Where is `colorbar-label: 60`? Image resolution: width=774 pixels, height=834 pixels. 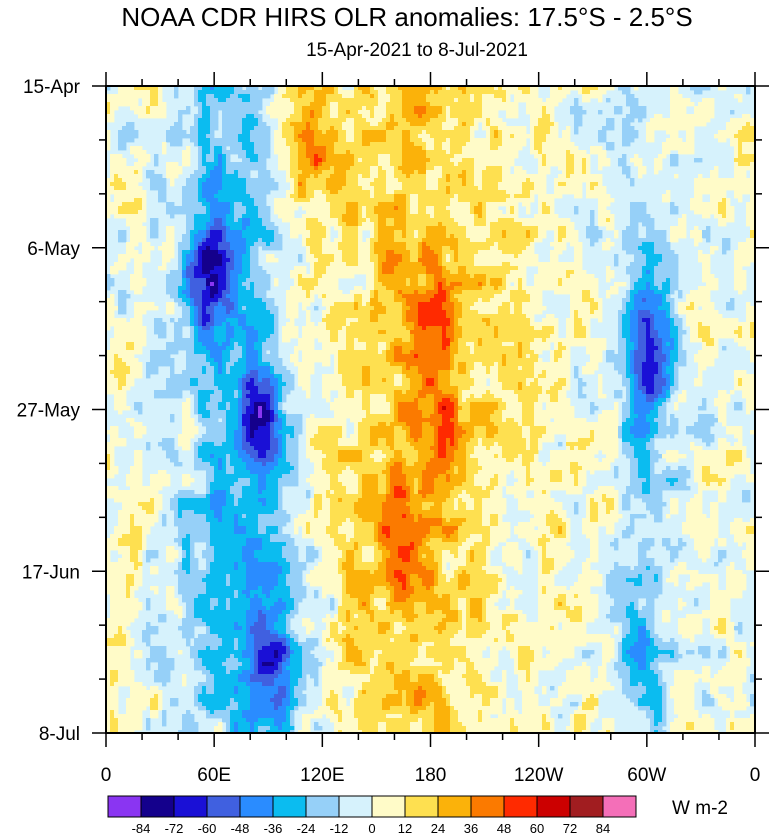 colorbar-label: 60 is located at coordinates (537, 827).